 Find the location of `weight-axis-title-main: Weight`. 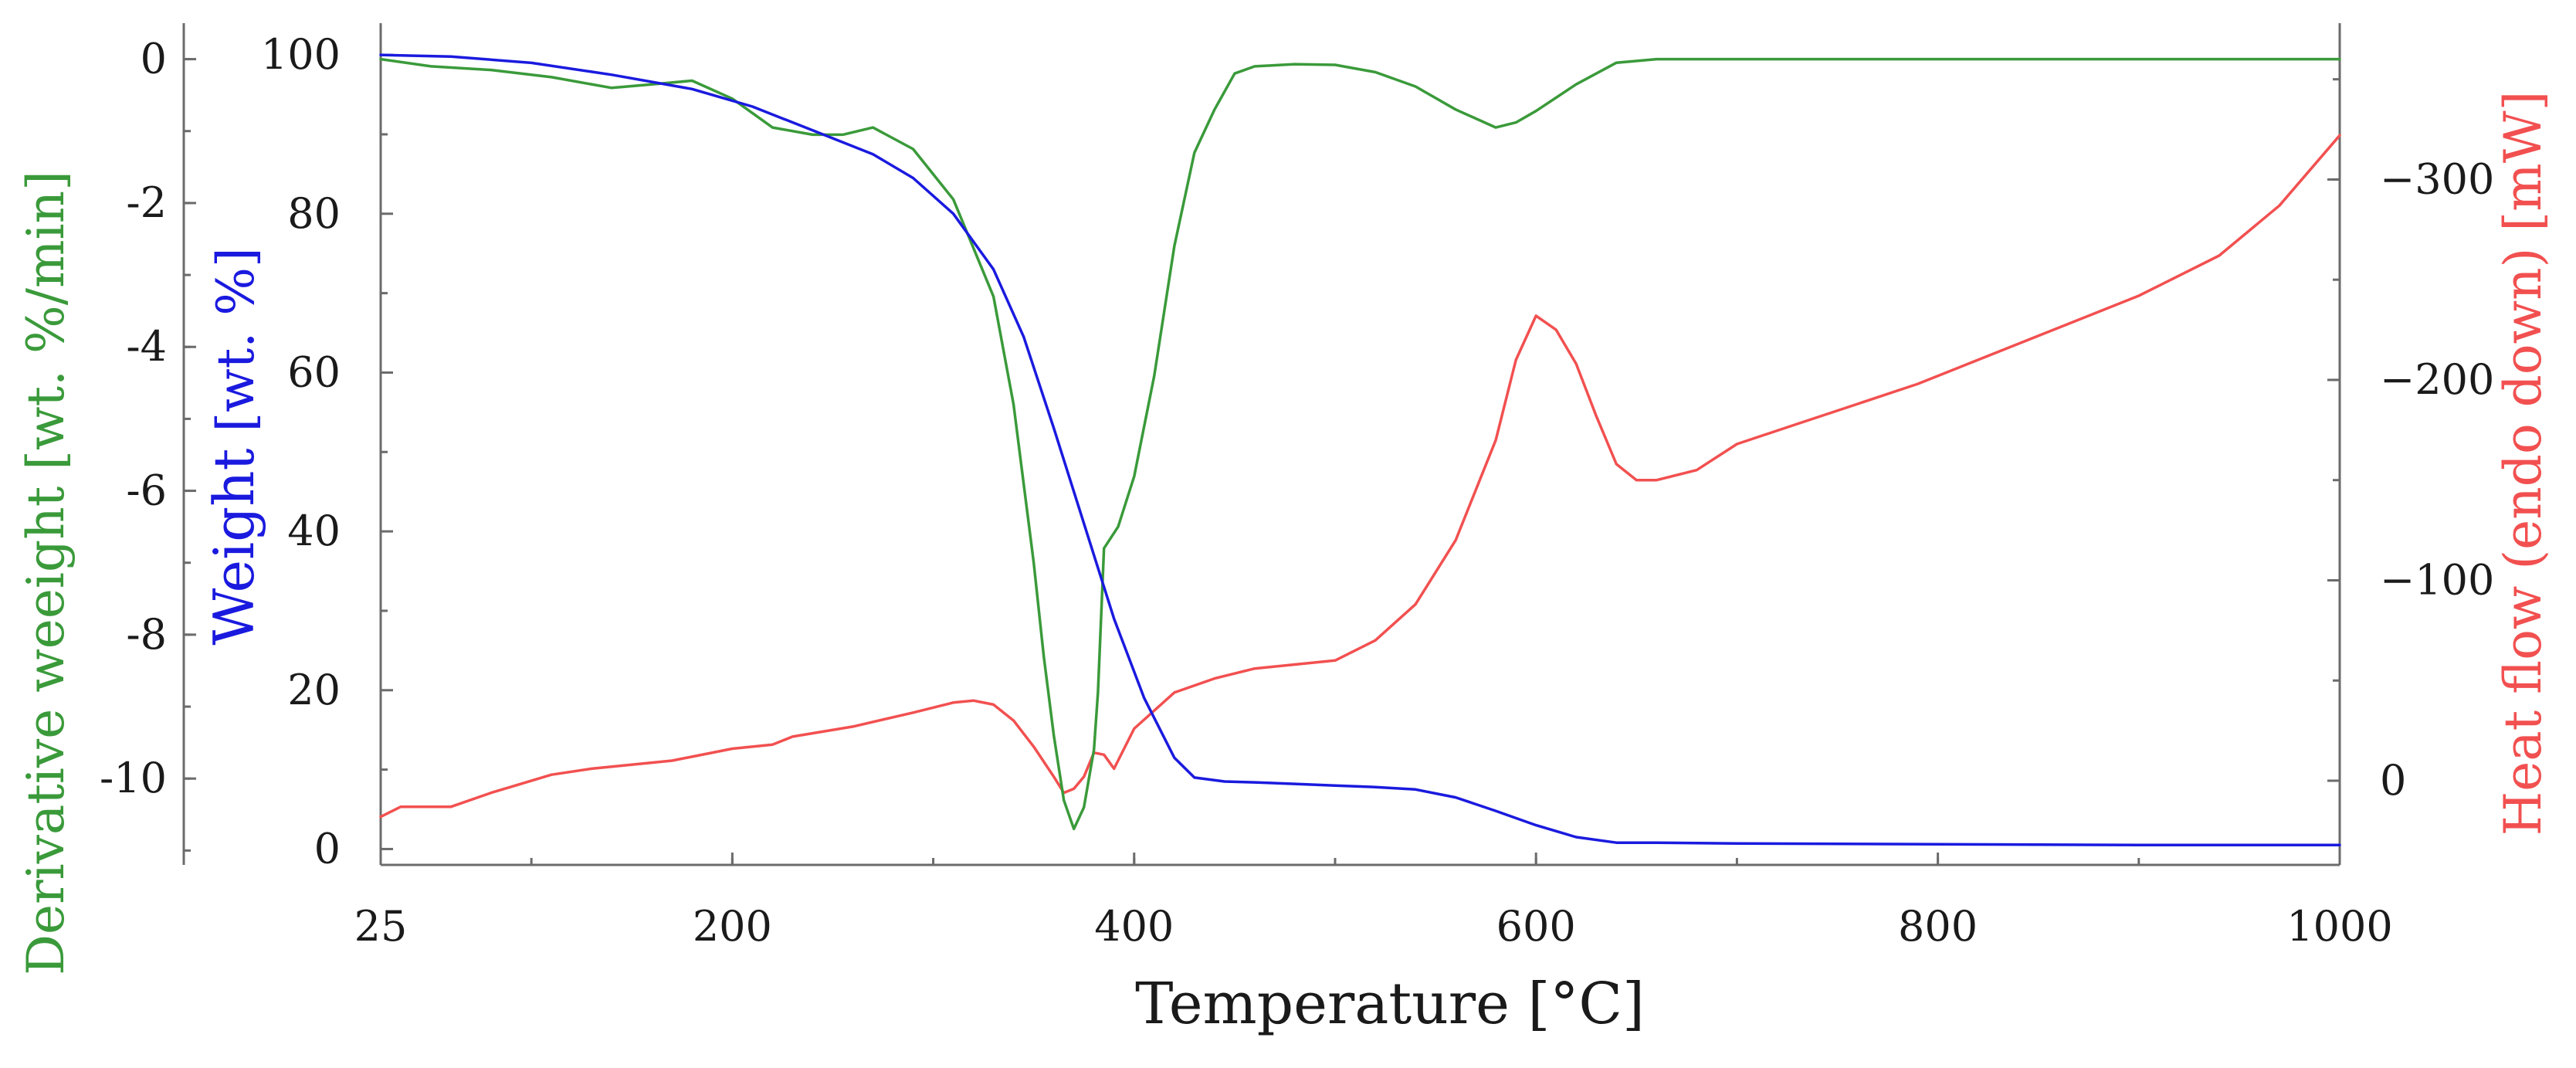

weight-axis-title-main: Weight is located at coordinates (234, 547).